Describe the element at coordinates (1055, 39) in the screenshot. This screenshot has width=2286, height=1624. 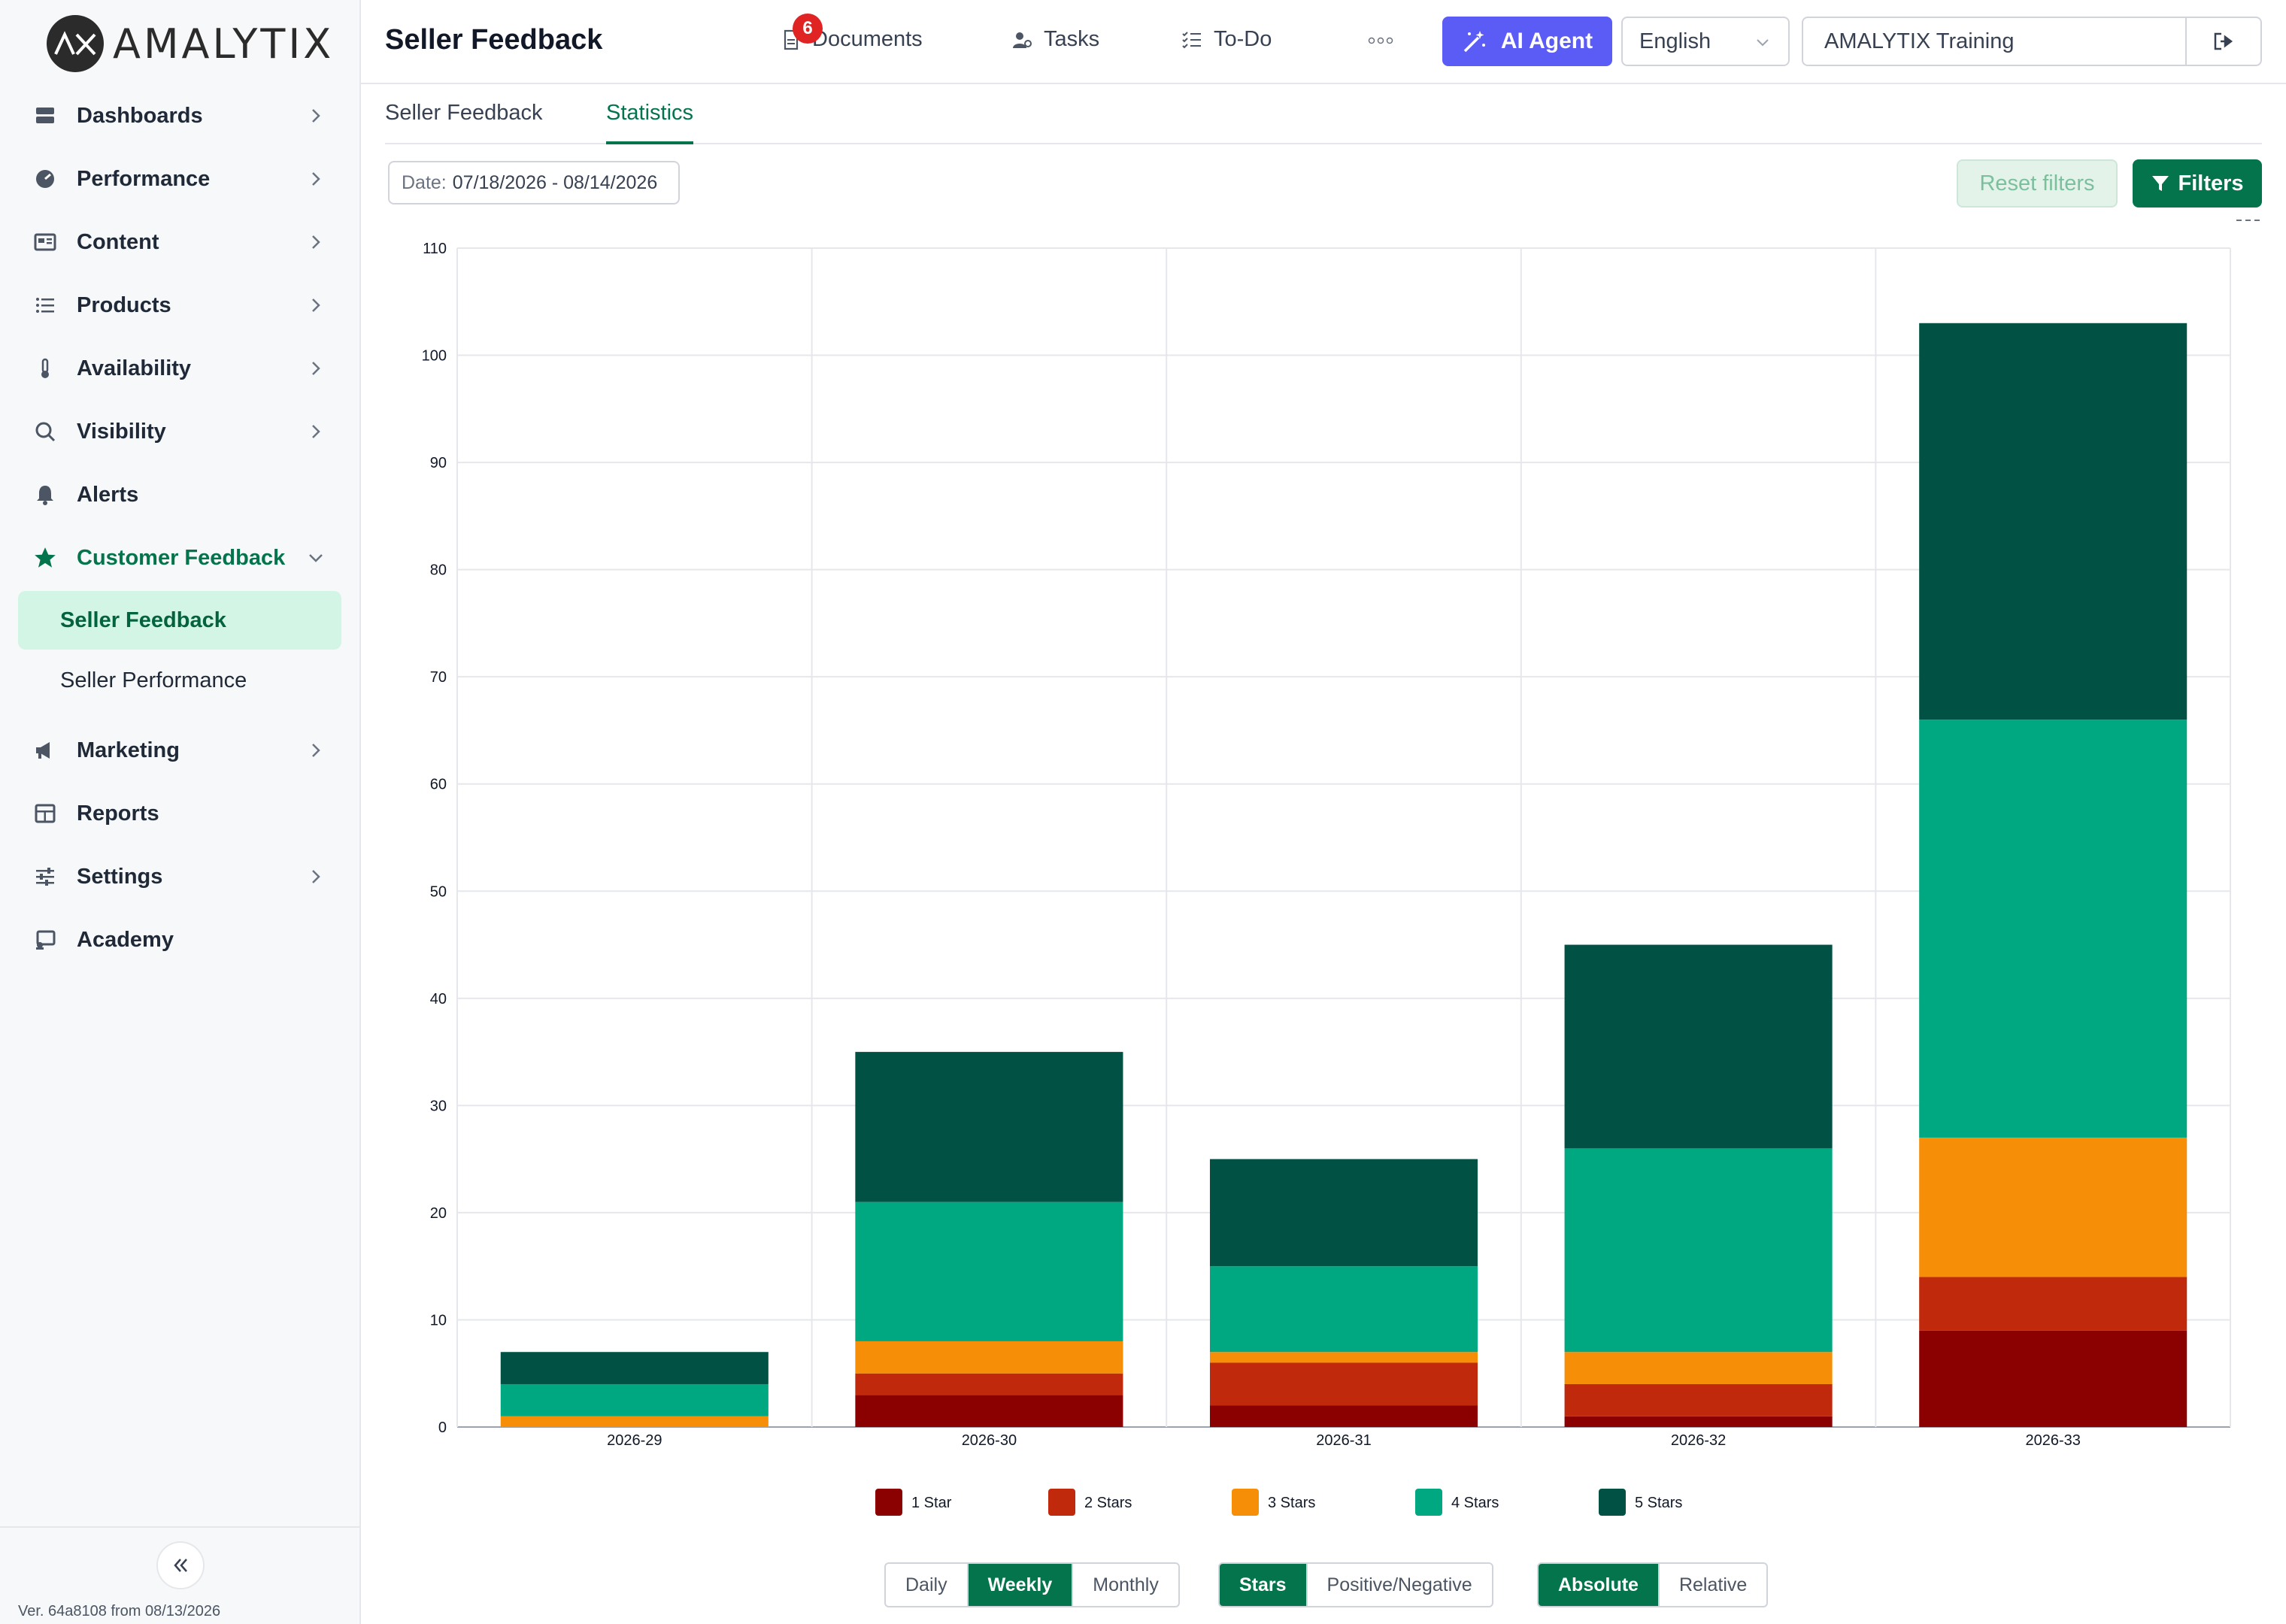
I see `tasks-link: Tasks` at that location.